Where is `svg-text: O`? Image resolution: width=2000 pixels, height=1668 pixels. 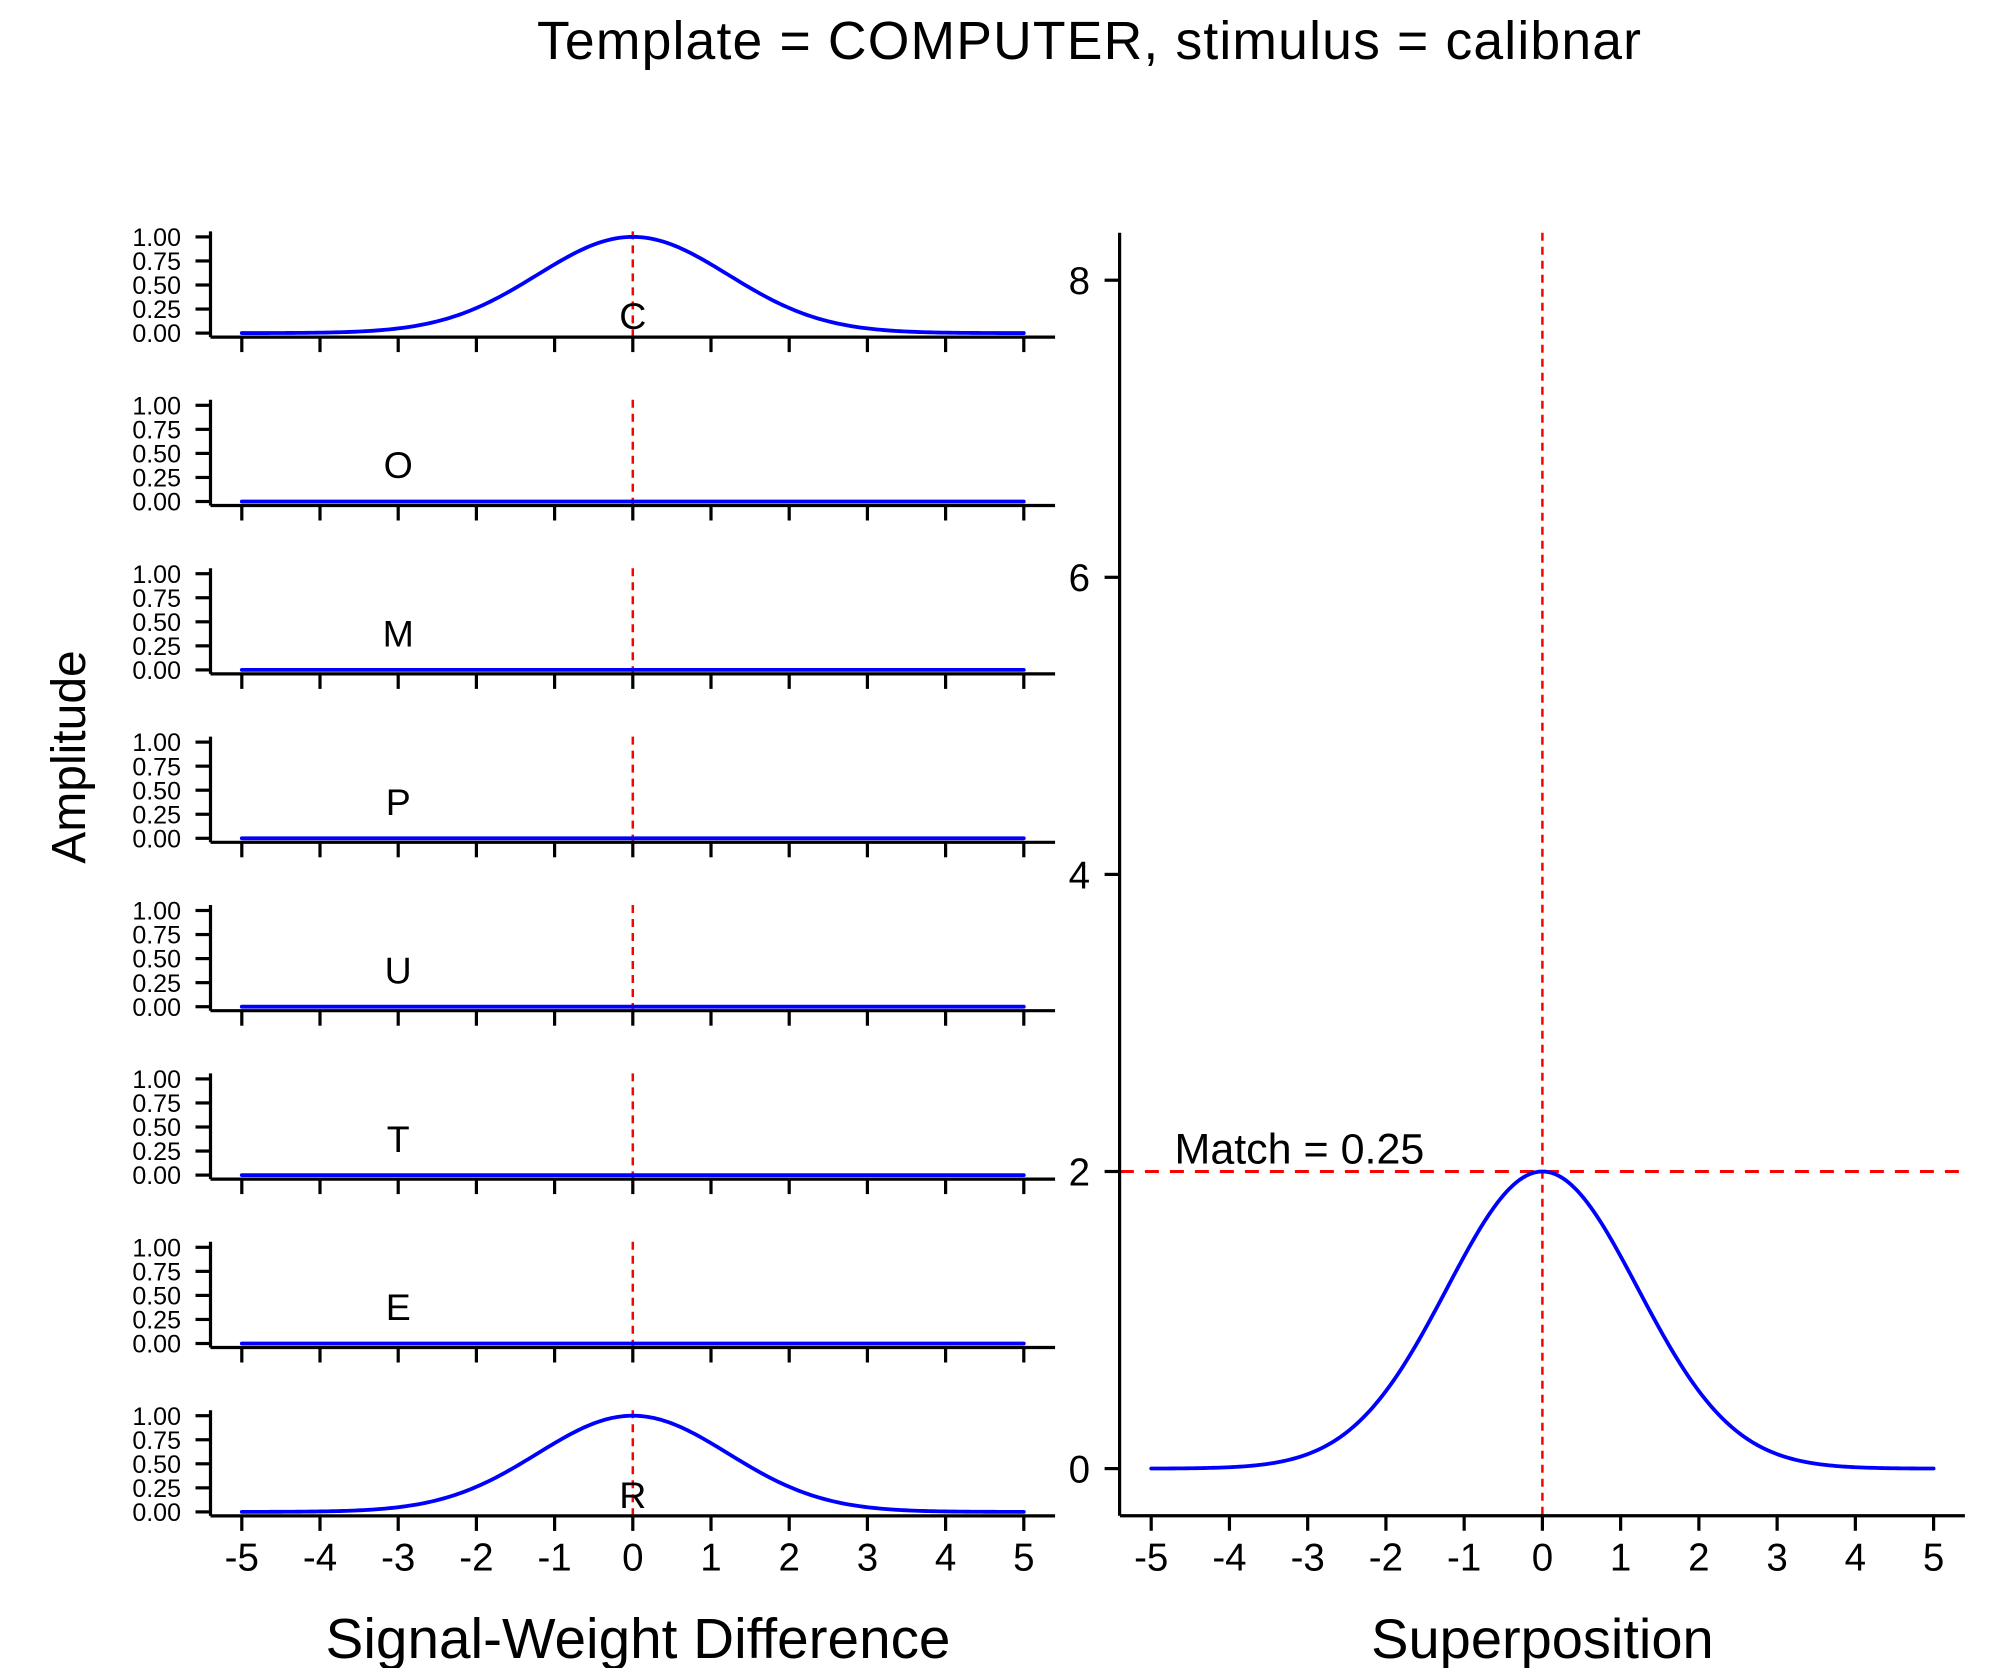
svg-text: O is located at coordinates (398, 465).